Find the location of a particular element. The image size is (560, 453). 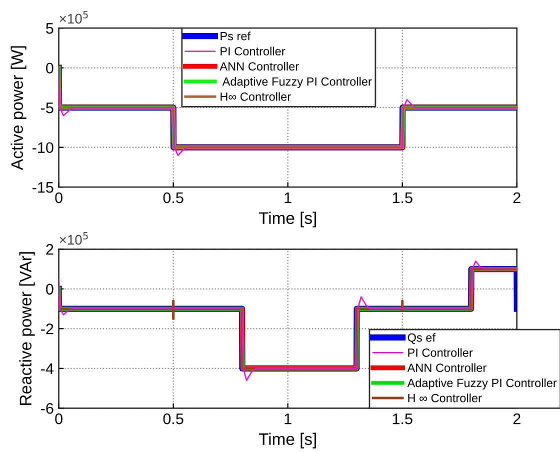

y-tick-label: -4 is located at coordinates (47, 368).